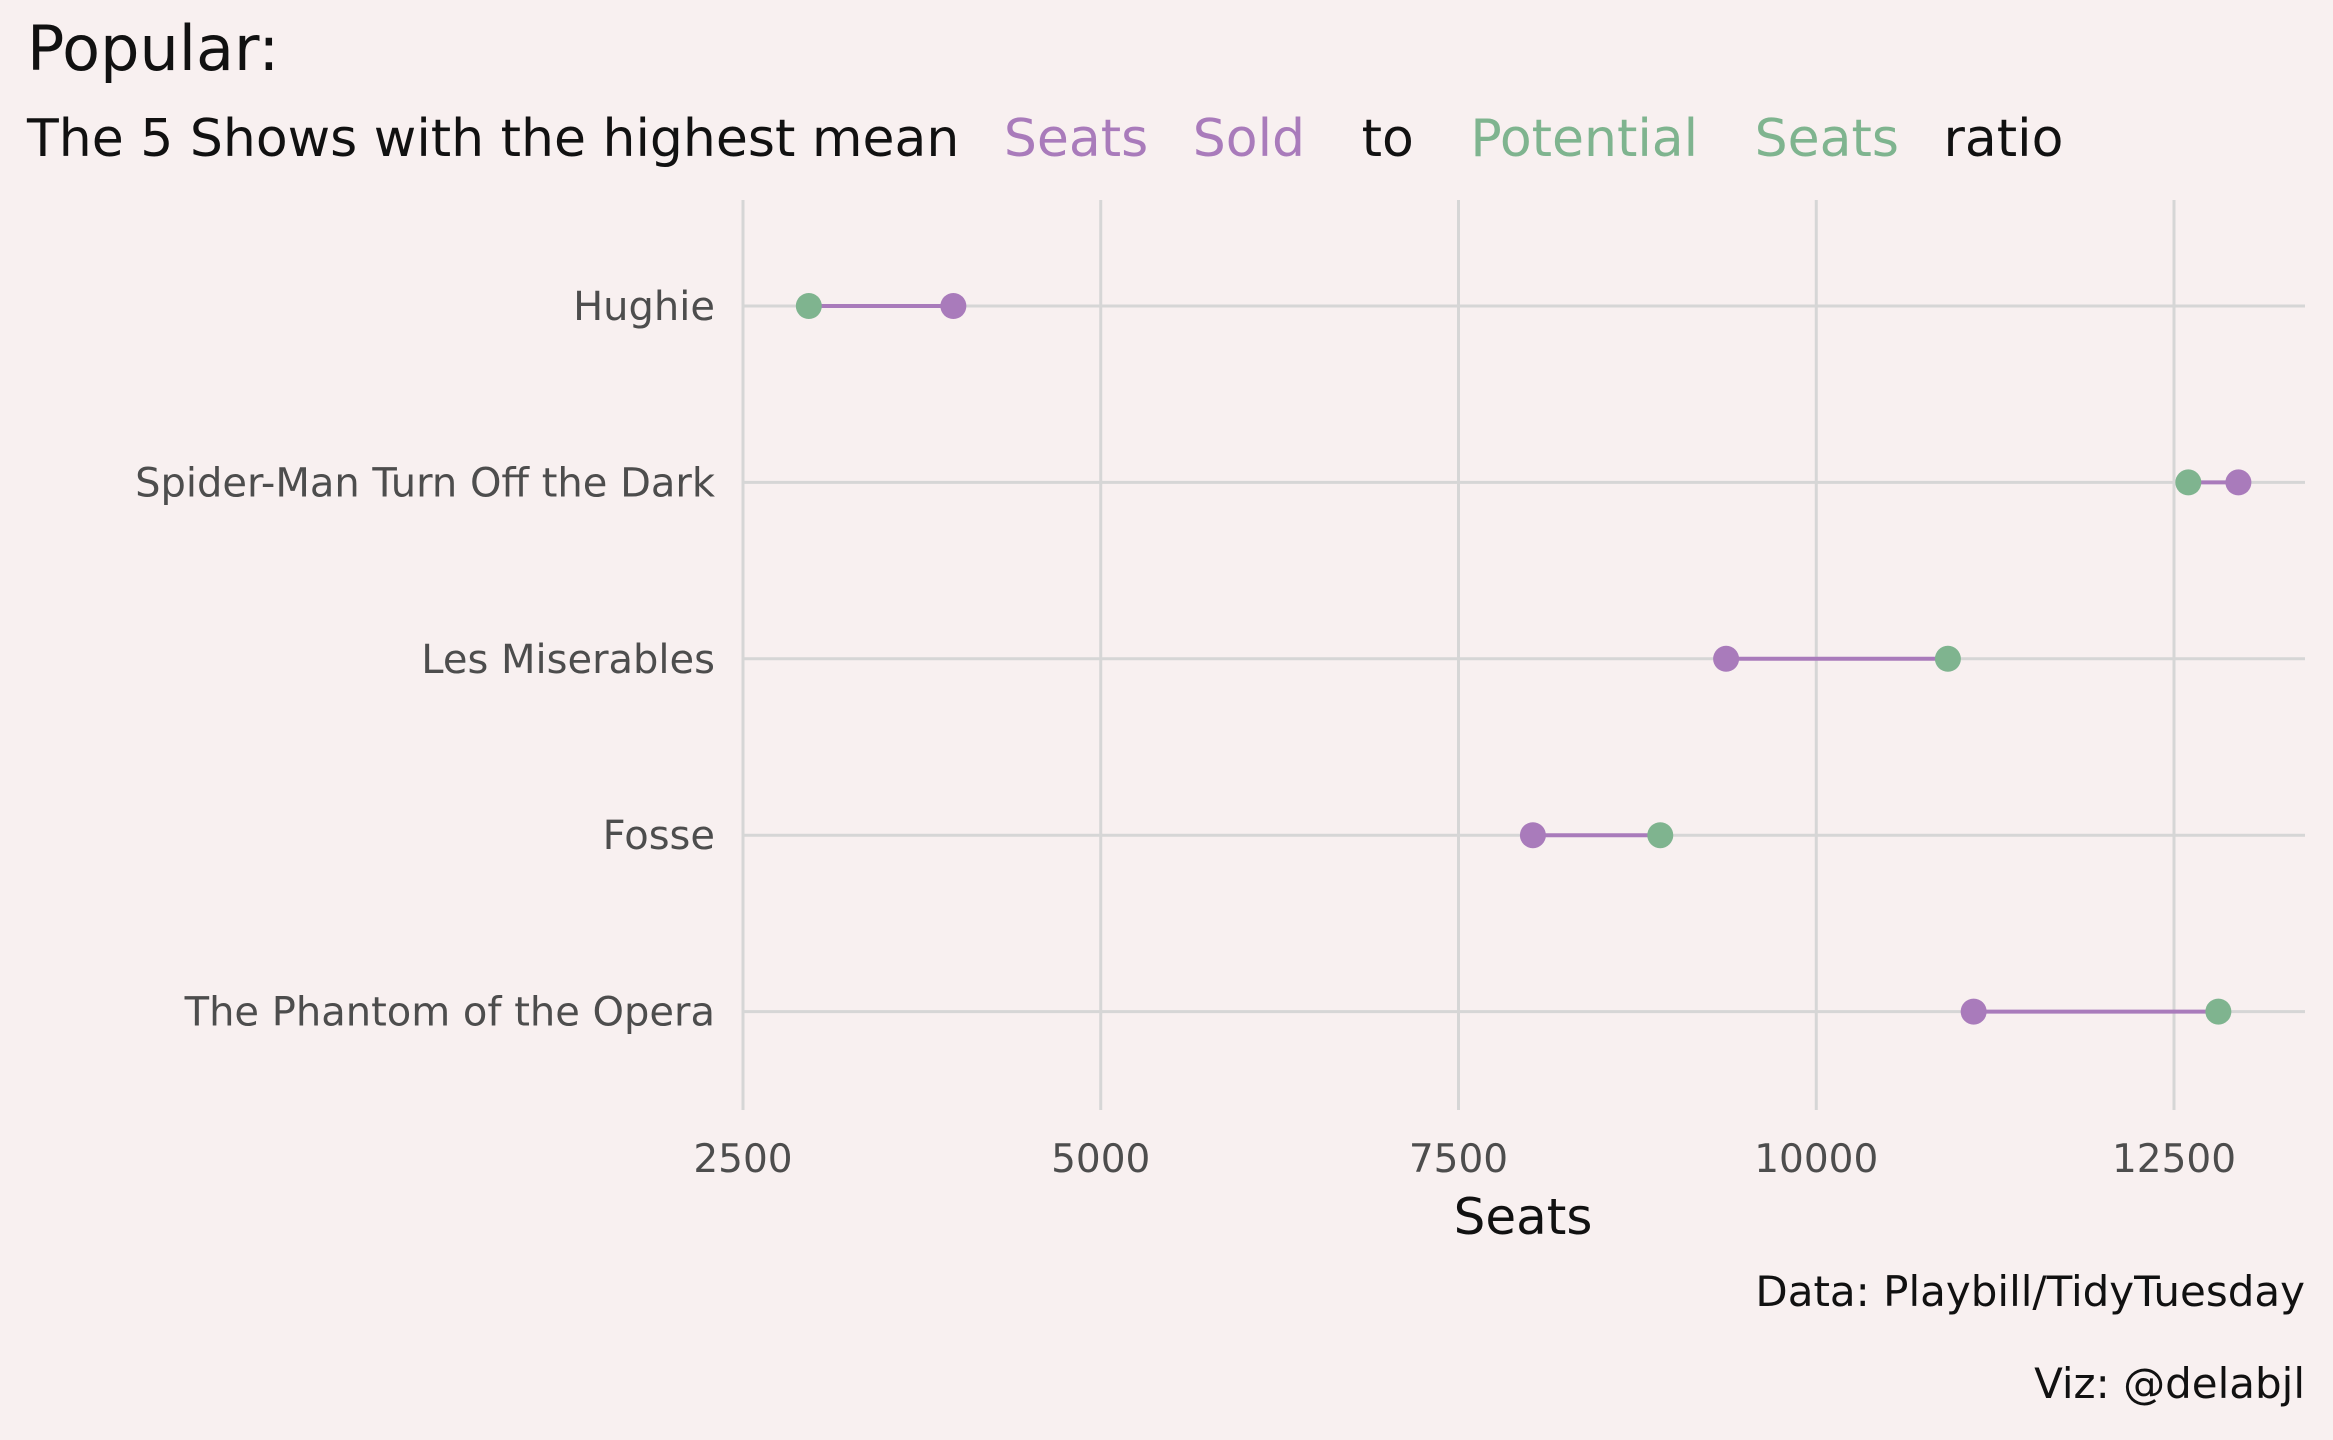  I want to click on category-label: Les Miserables, so click(568, 660).